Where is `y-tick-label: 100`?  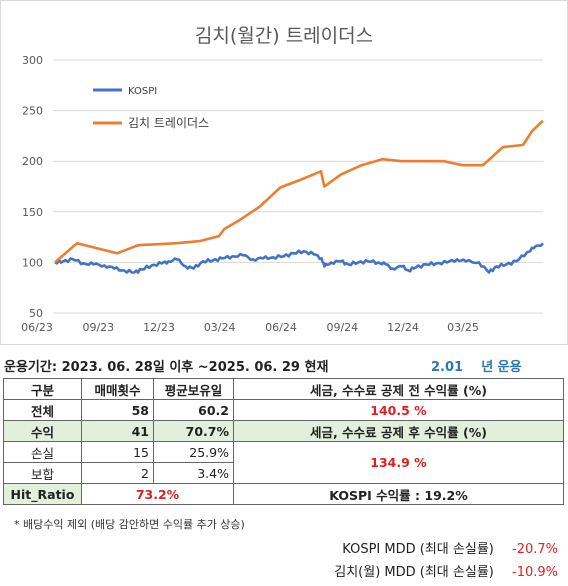 y-tick-label: 100 is located at coordinates (32, 262).